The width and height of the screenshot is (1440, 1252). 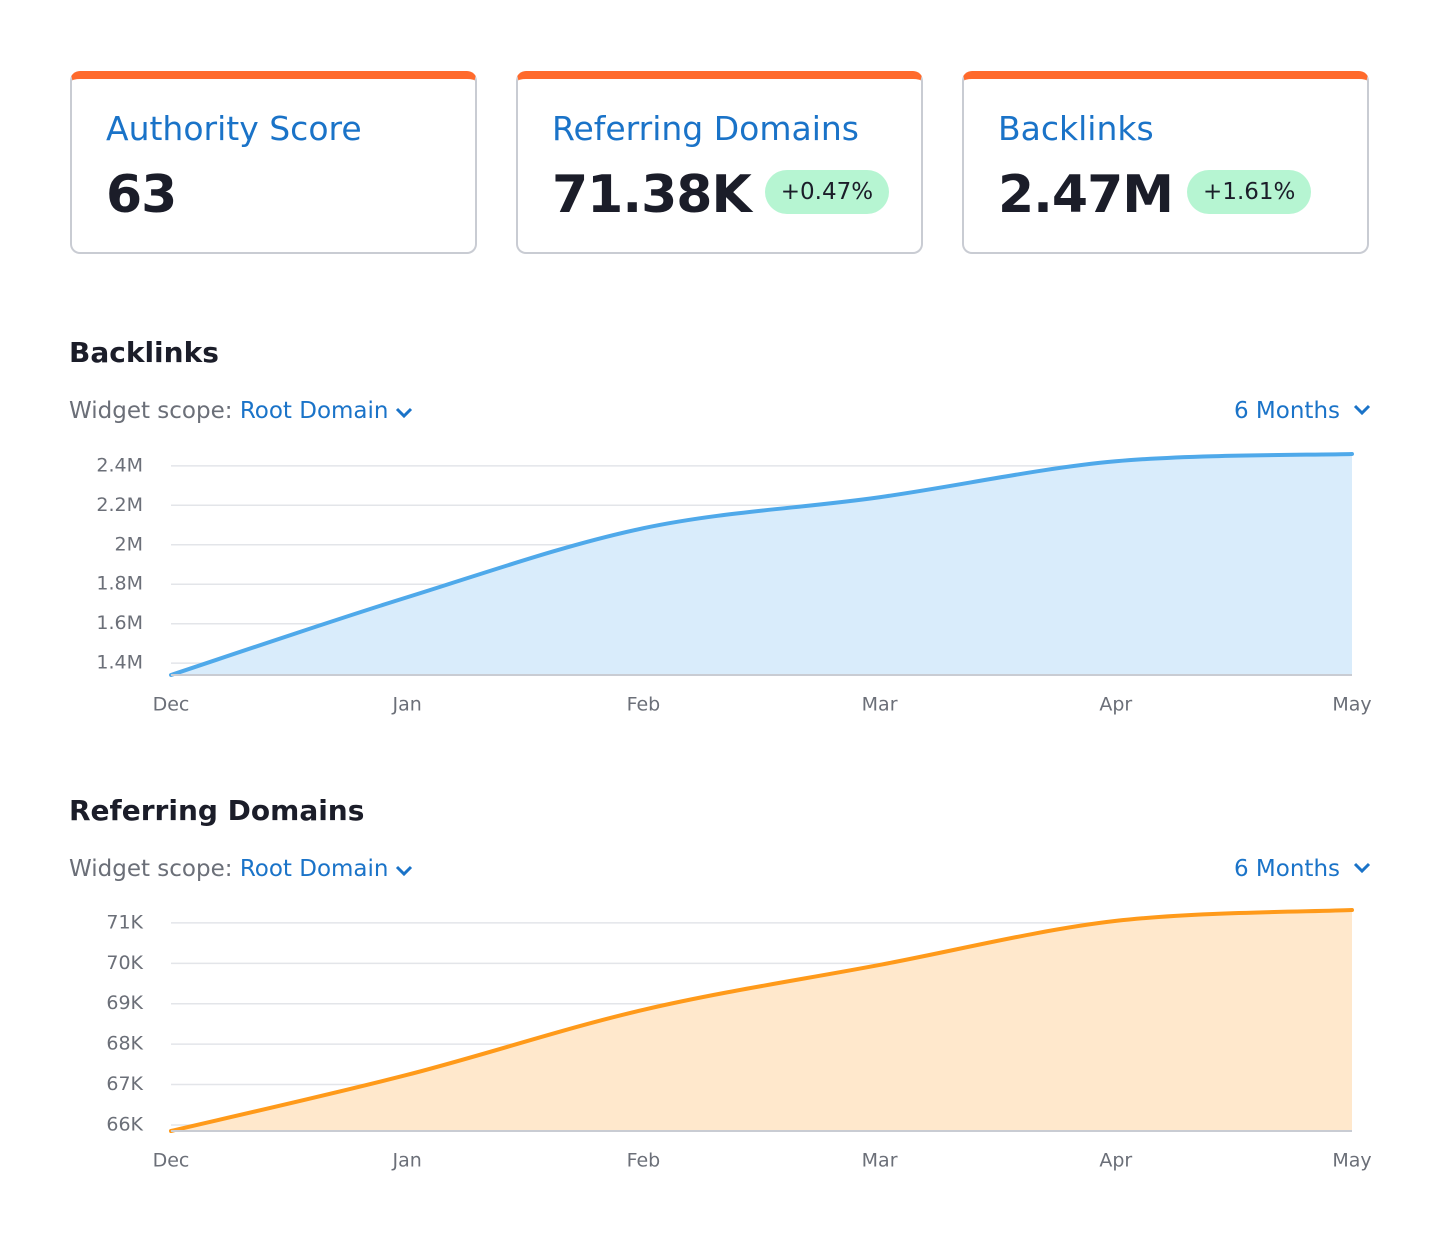 What do you see at coordinates (119, 623) in the screenshot?
I see `y-tick-label: 1.6M` at bounding box center [119, 623].